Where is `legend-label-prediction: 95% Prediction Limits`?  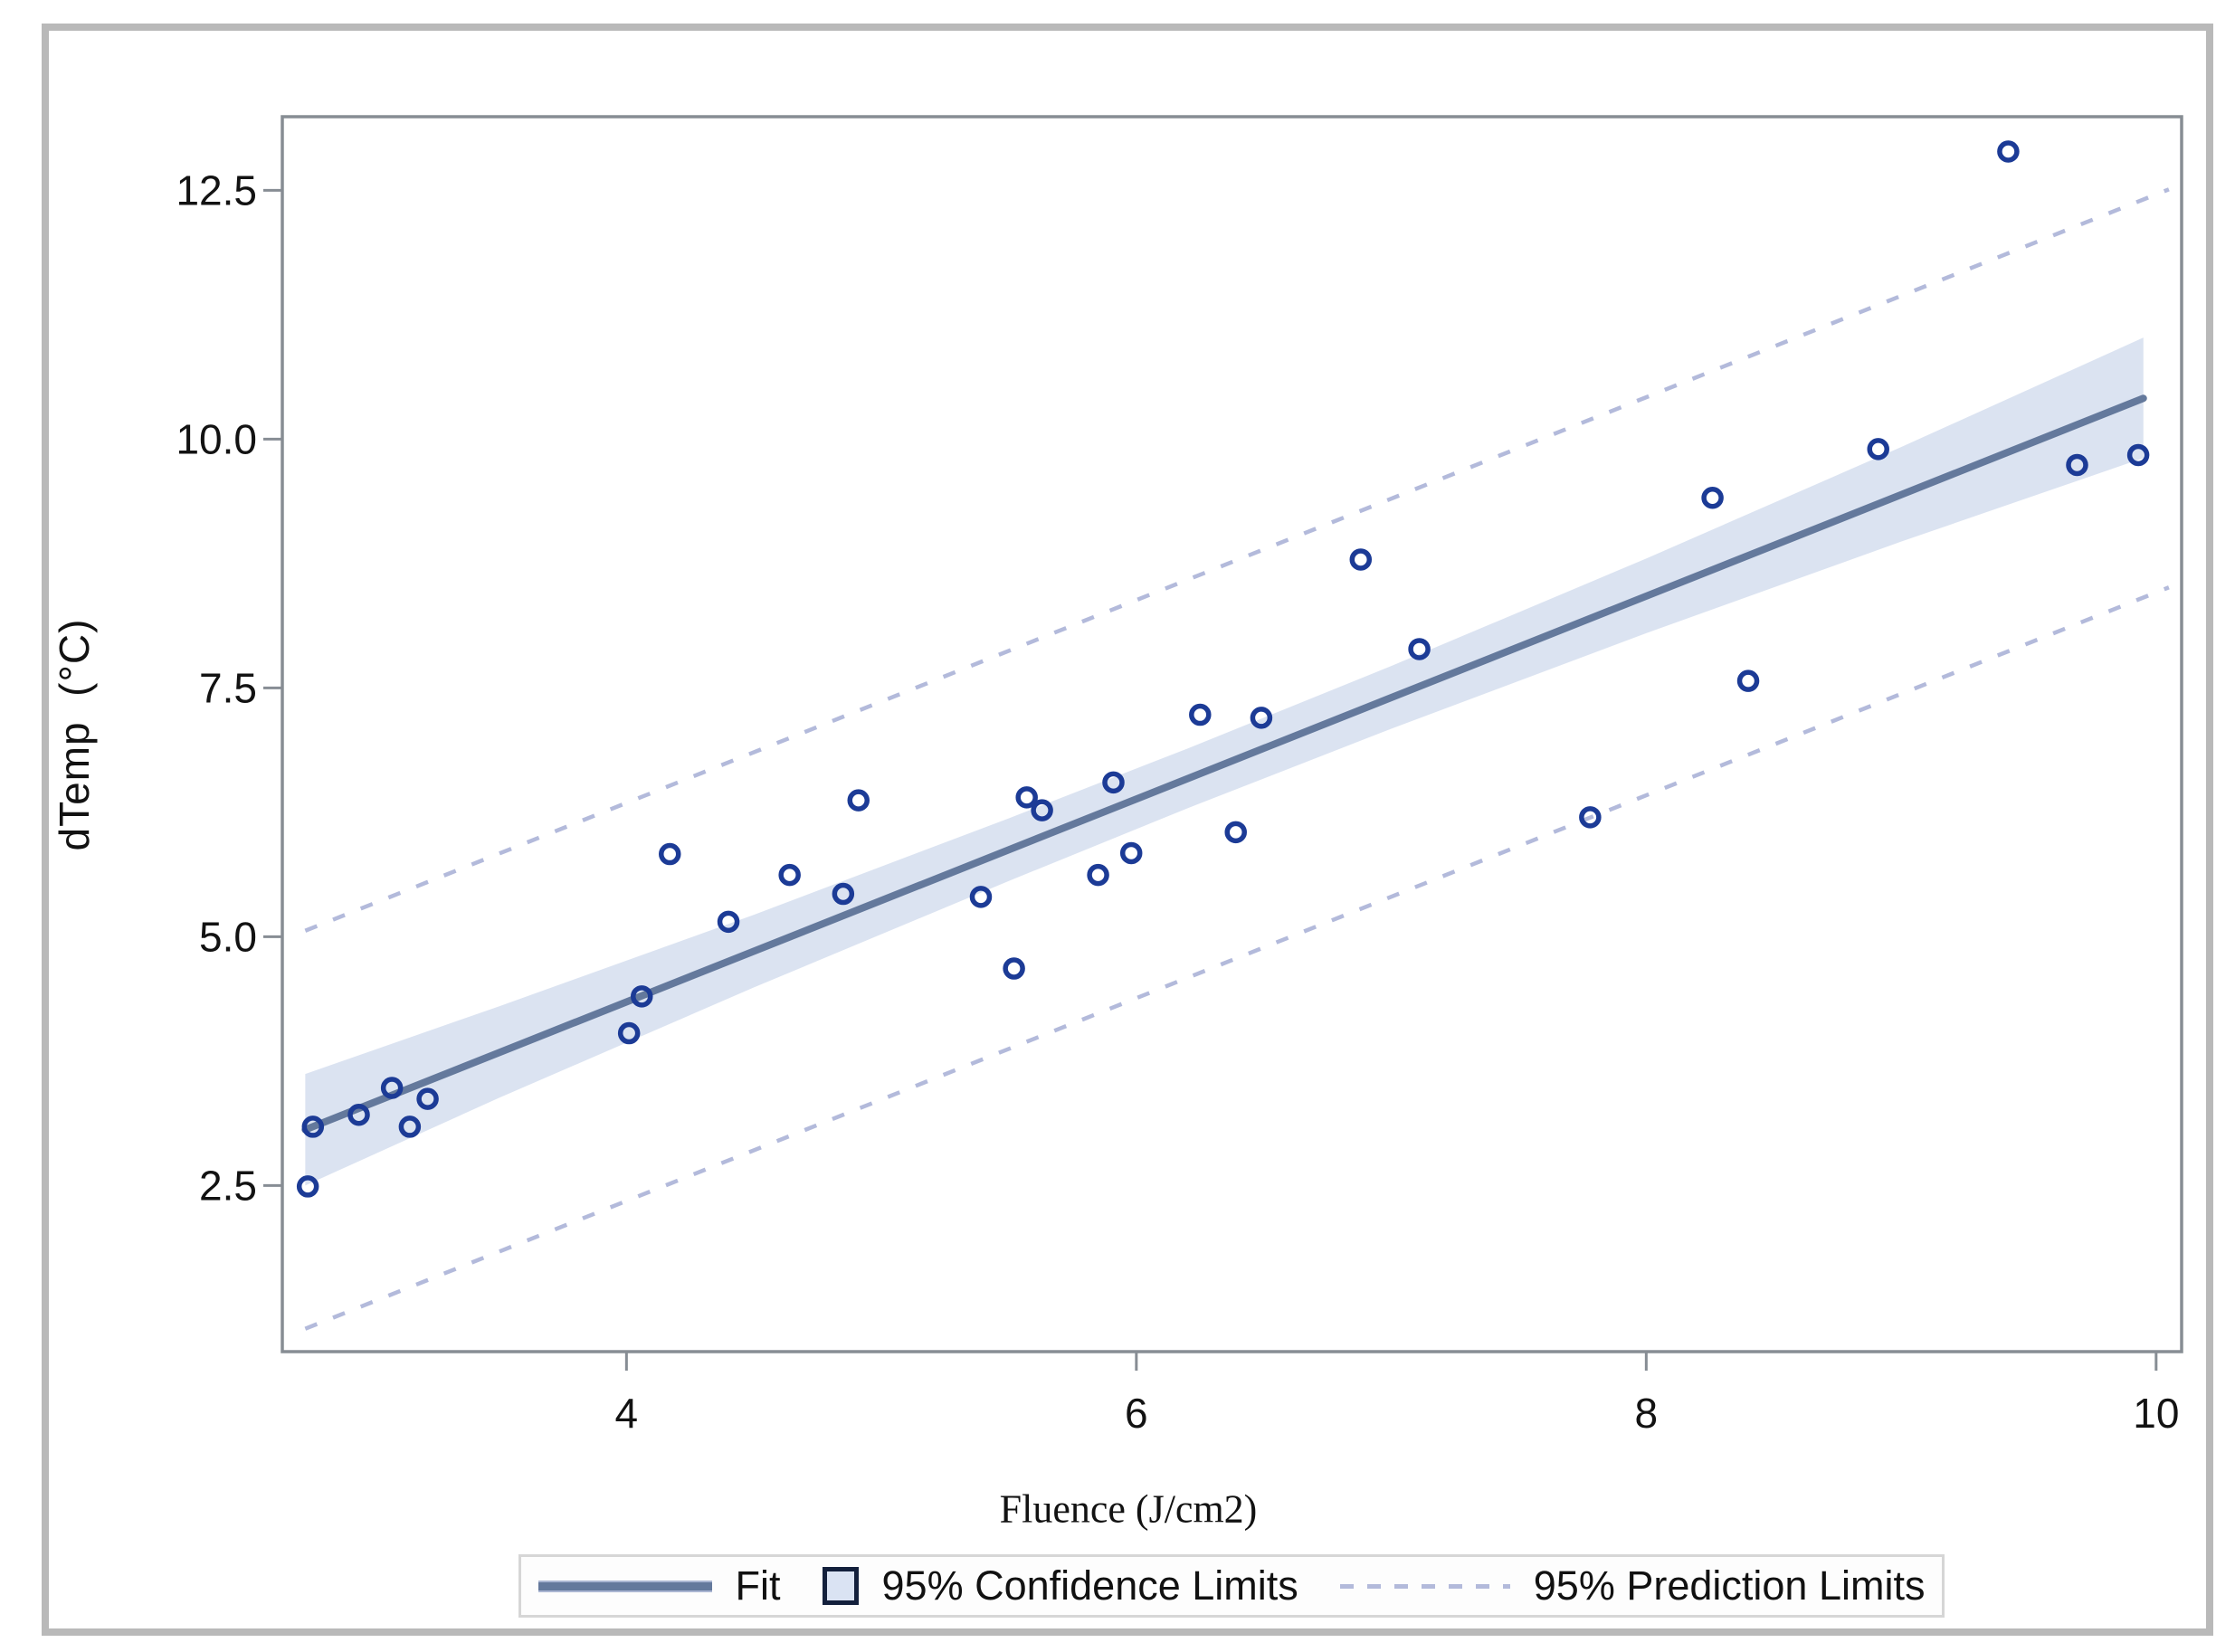 legend-label-prediction: 95% Prediction Limits is located at coordinates (1730, 1585).